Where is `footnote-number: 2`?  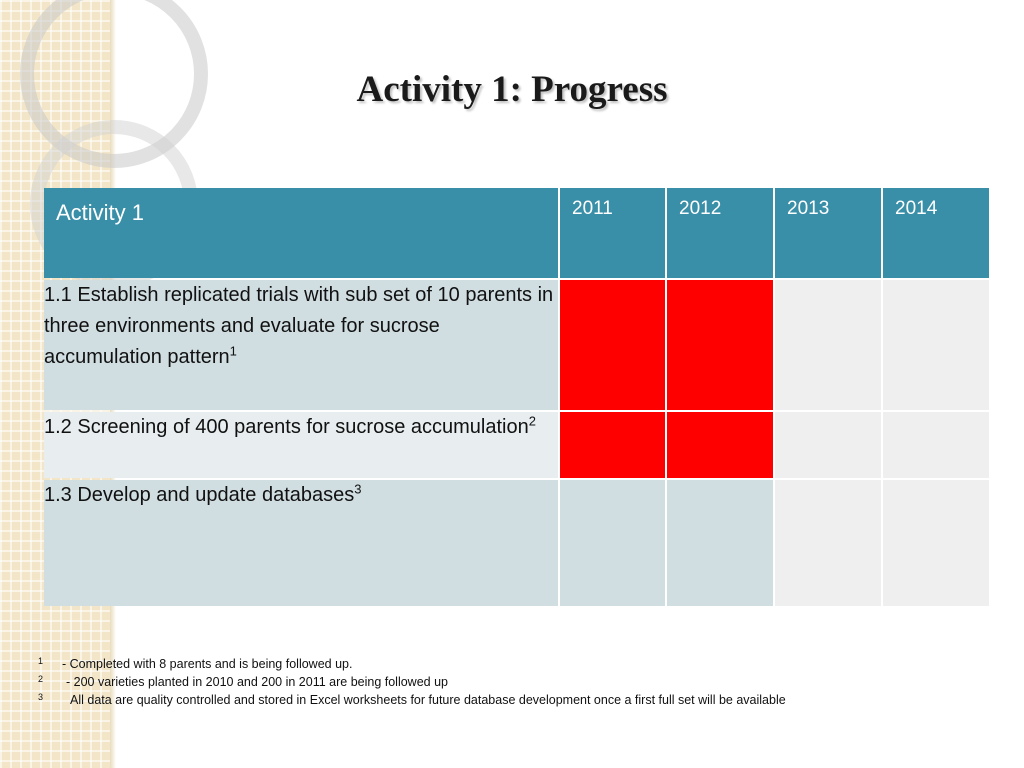 footnote-number: 2 is located at coordinates (41, 679).